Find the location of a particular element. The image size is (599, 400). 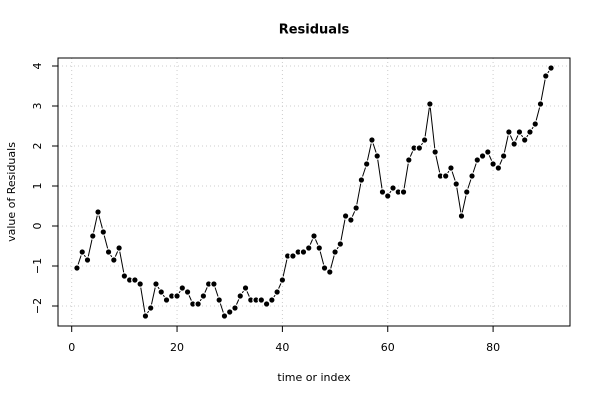

y-tick-label: 4 is located at coordinates (37, 66).